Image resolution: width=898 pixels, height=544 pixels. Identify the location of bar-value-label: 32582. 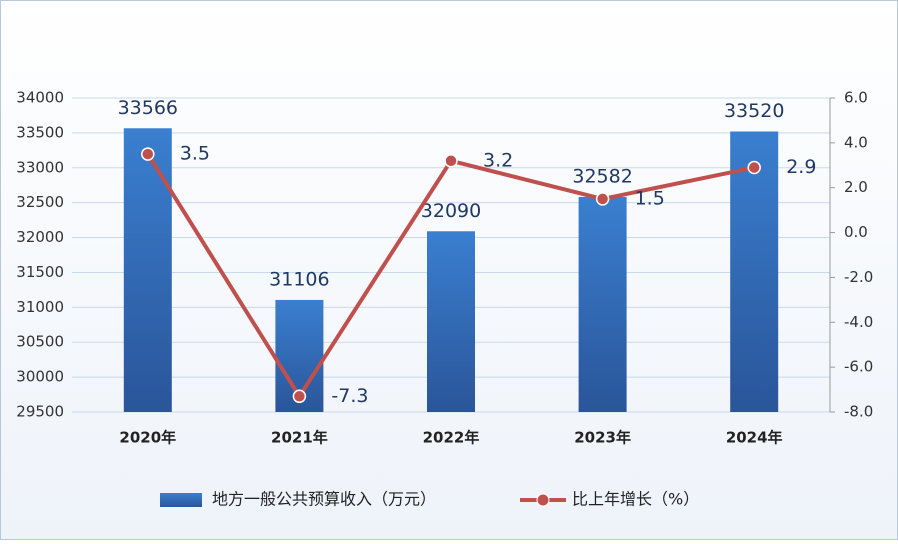
(602, 176).